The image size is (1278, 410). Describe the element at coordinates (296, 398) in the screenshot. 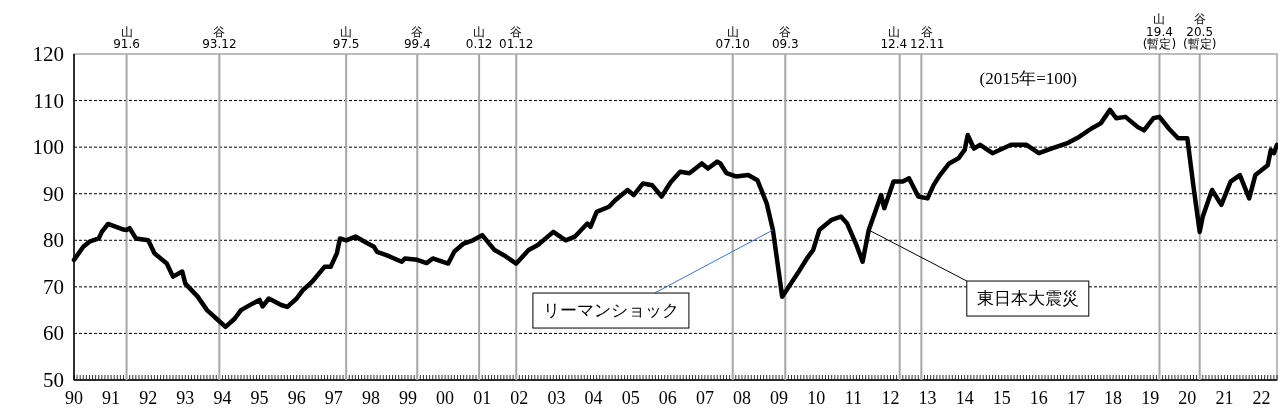

I see `x-tick-label: 96` at that location.